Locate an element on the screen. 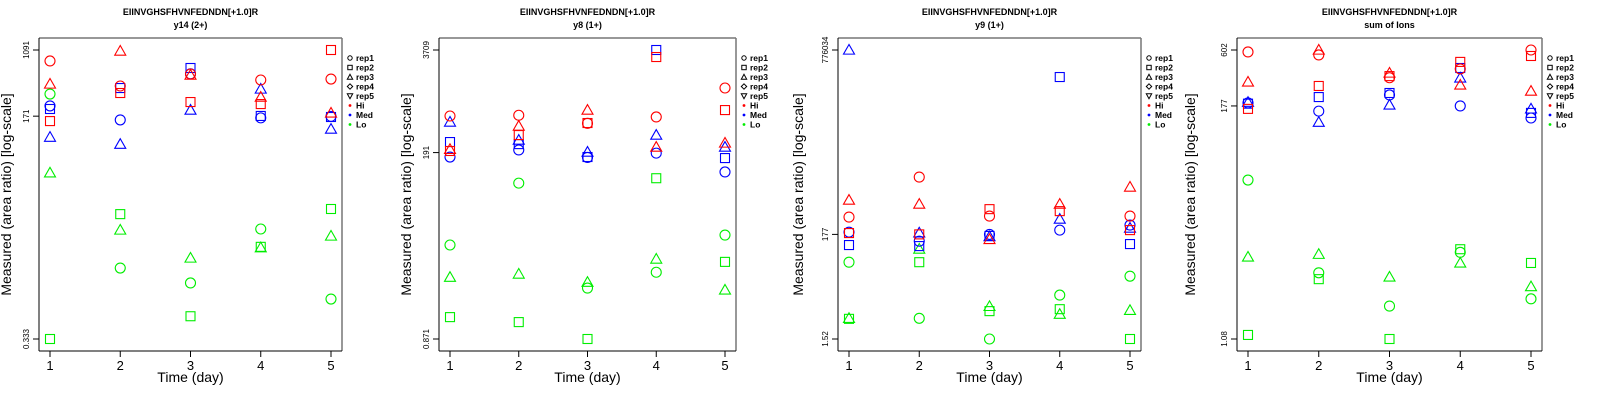 The height and width of the screenshot is (405, 1600). data-point-hi-rep3-day2 is located at coordinates (519, 125).